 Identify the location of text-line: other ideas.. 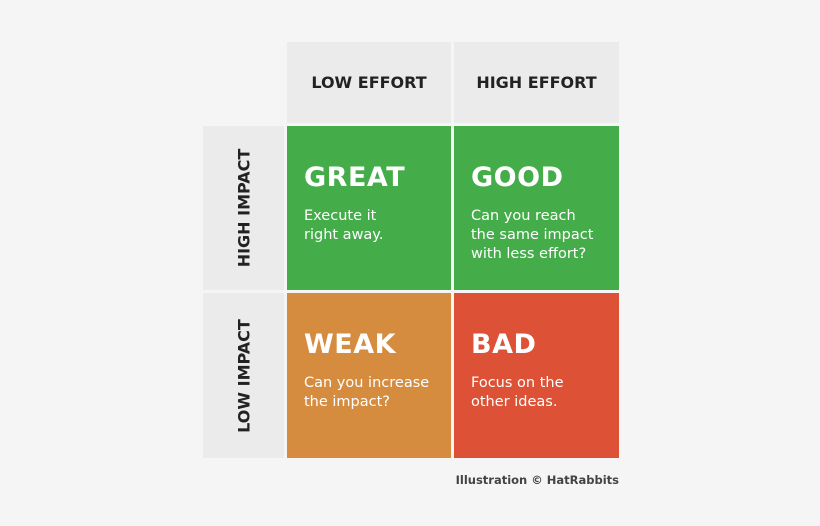
(514, 402).